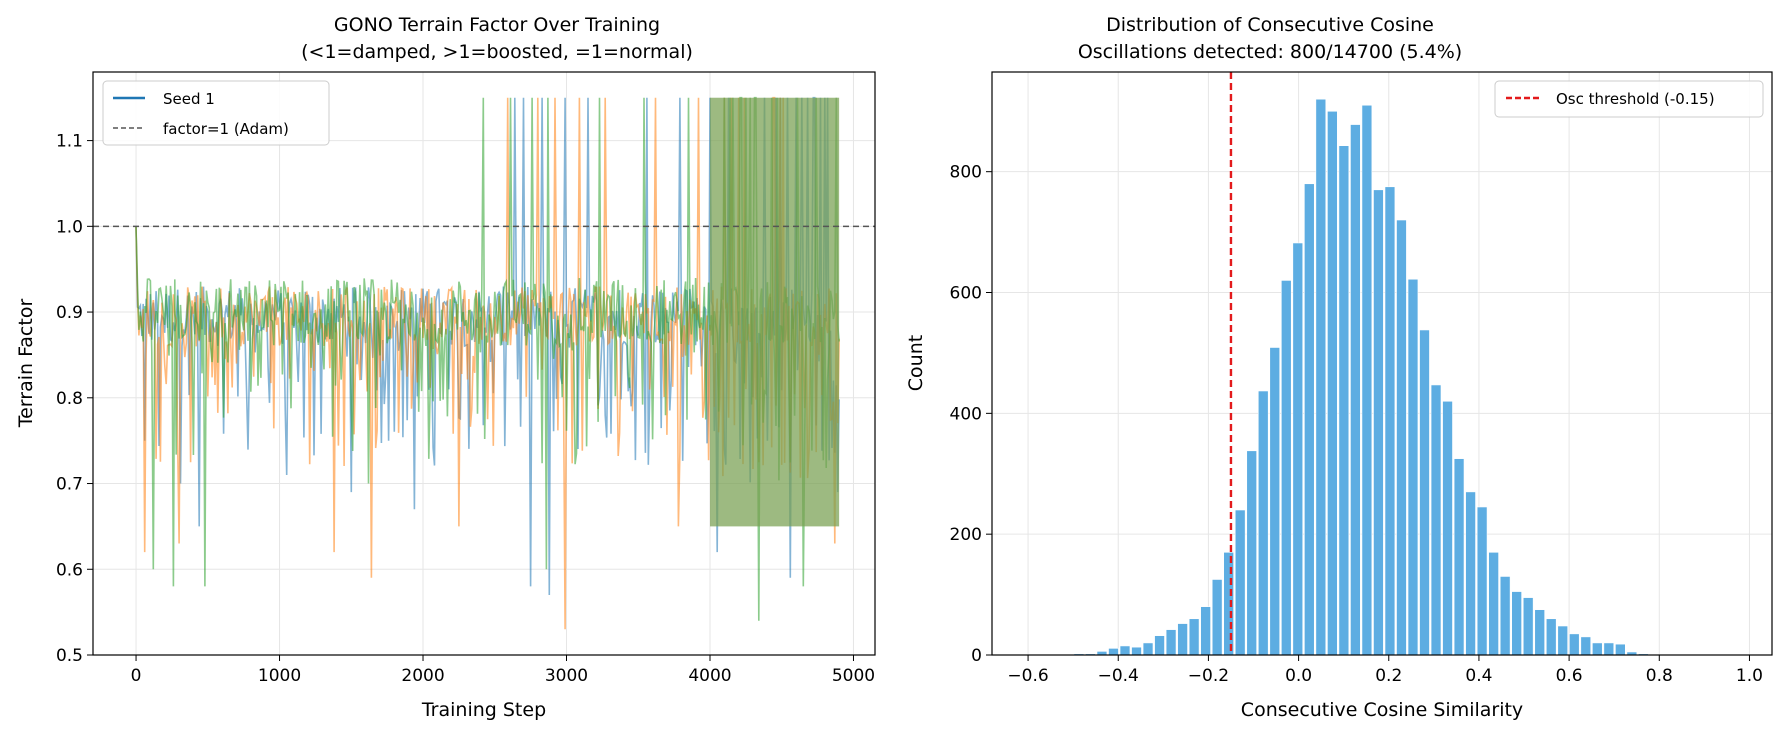  I want to click on right-x-tick-label: 0.6, so click(1569, 676).